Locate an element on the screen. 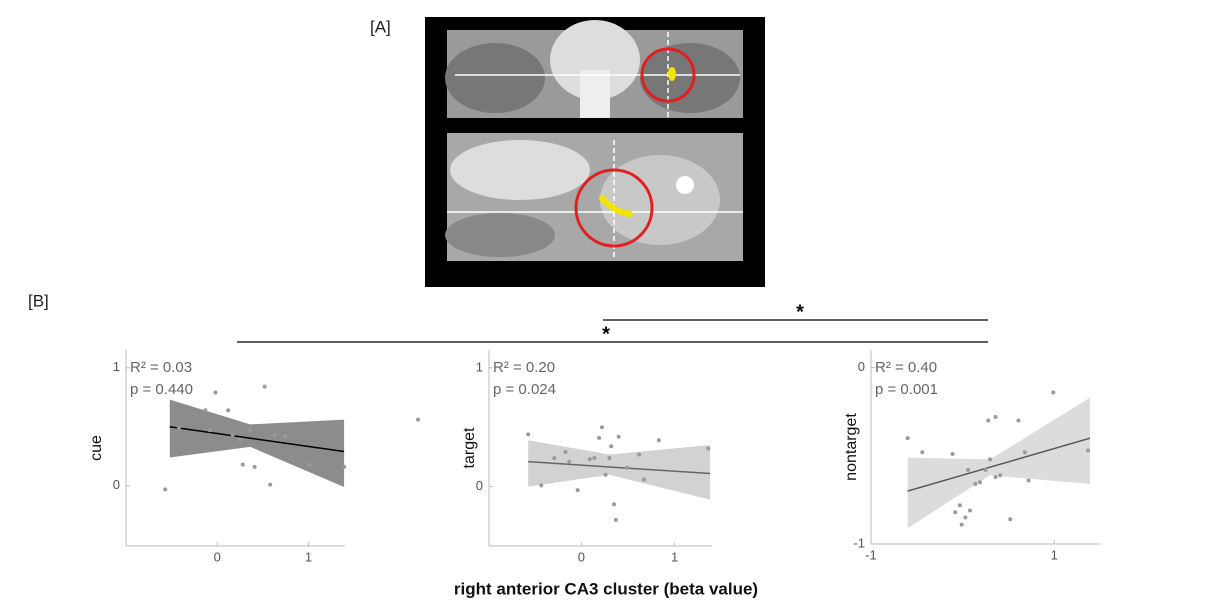 The width and height of the screenshot is (1213, 608). panel-label: [B] is located at coordinates (38, 300).